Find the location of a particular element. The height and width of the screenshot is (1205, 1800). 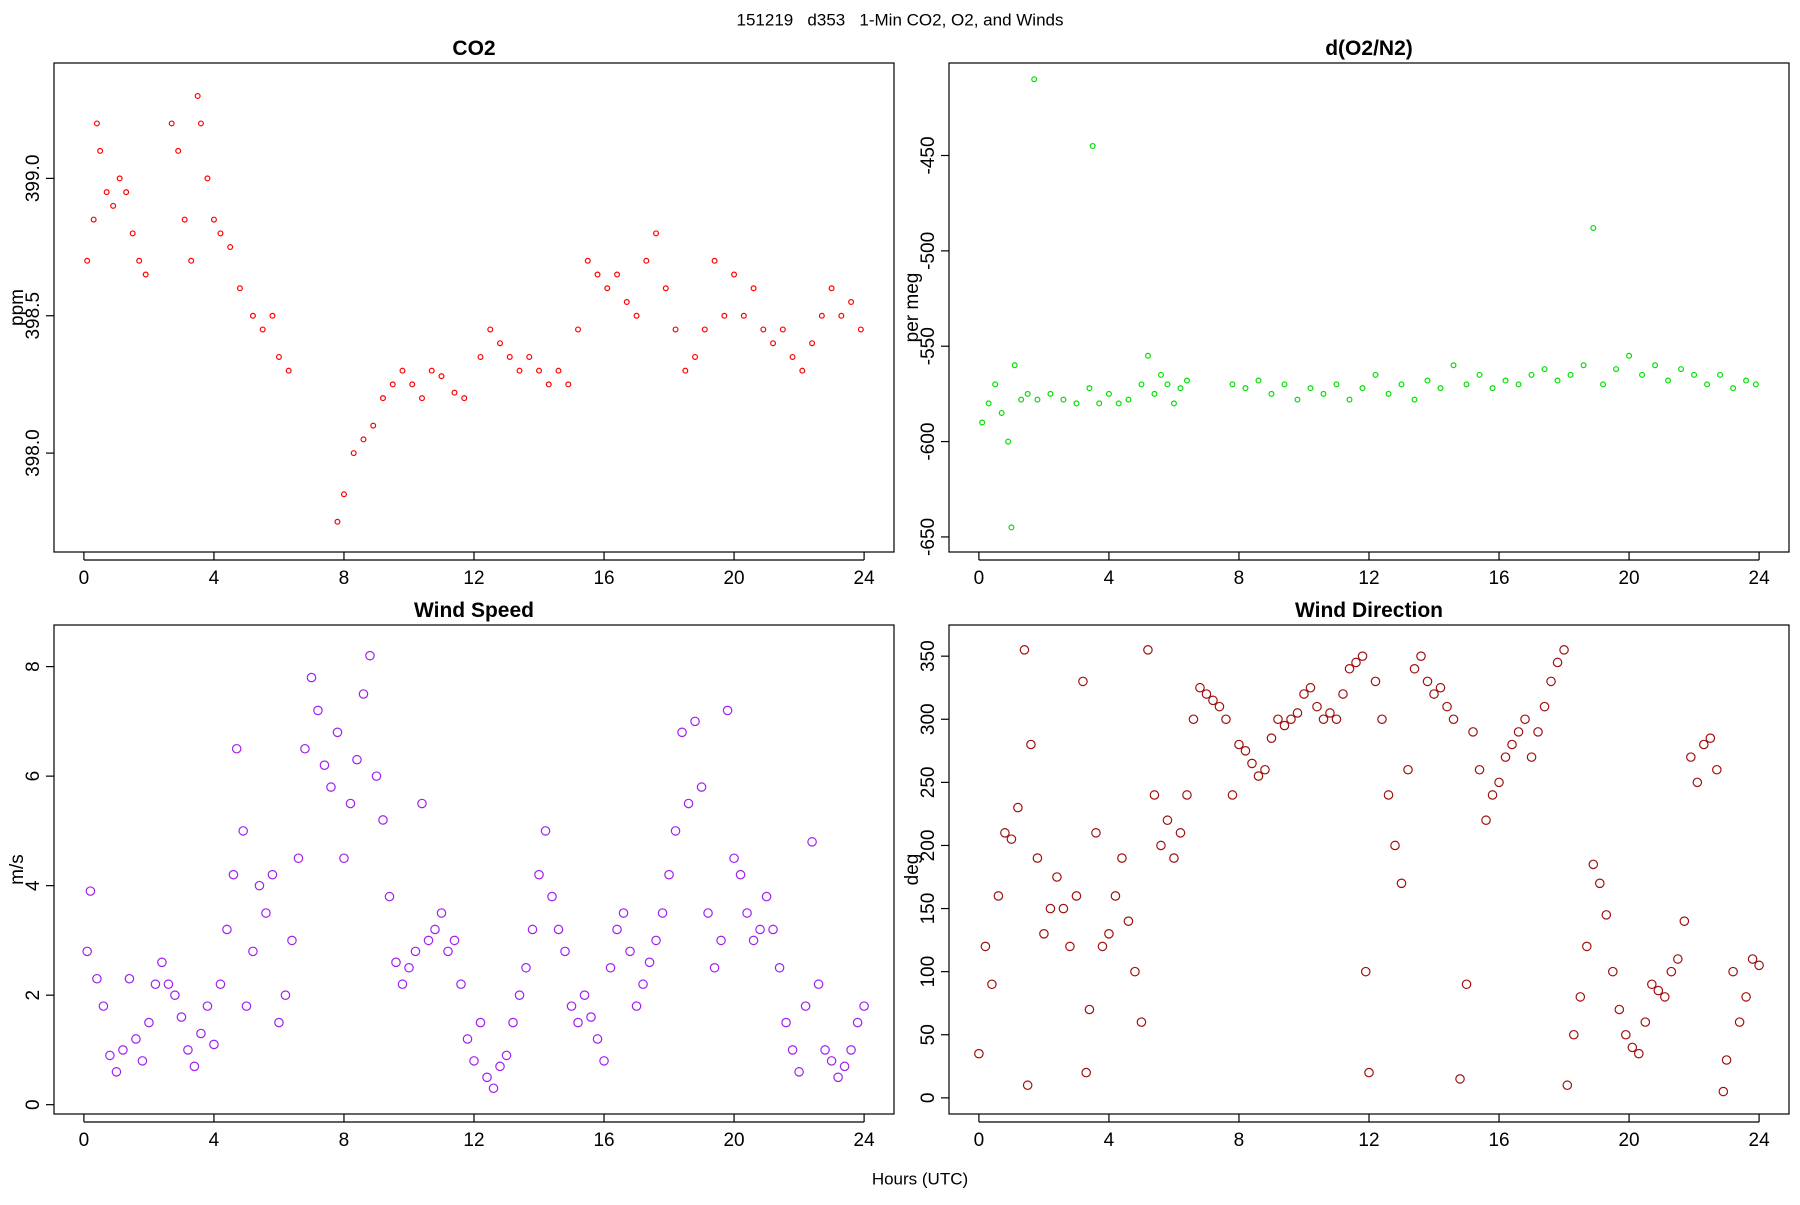

y-tick-label: 399.0 is located at coordinates (33, 179).